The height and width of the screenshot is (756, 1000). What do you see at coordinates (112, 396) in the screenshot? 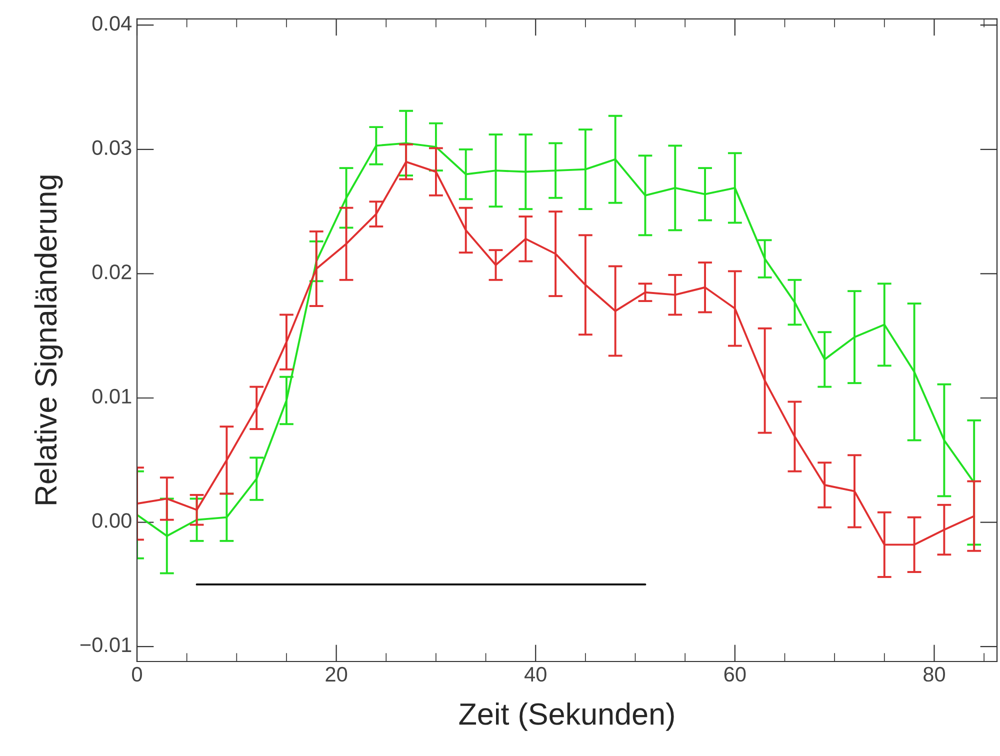
I see `y-tick-label: 0.01` at bounding box center [112, 396].